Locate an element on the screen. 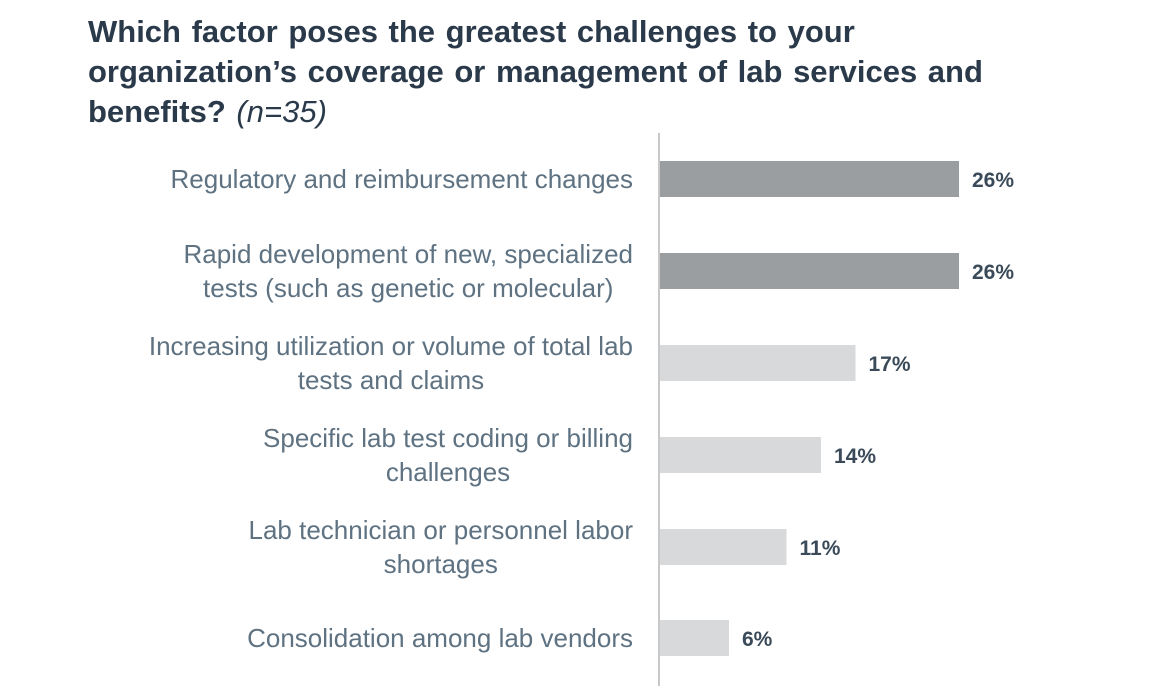 Image resolution: width=1154 pixels, height=686 pixels. category-label: Rapid development of new, specialized is located at coordinates (408, 254).